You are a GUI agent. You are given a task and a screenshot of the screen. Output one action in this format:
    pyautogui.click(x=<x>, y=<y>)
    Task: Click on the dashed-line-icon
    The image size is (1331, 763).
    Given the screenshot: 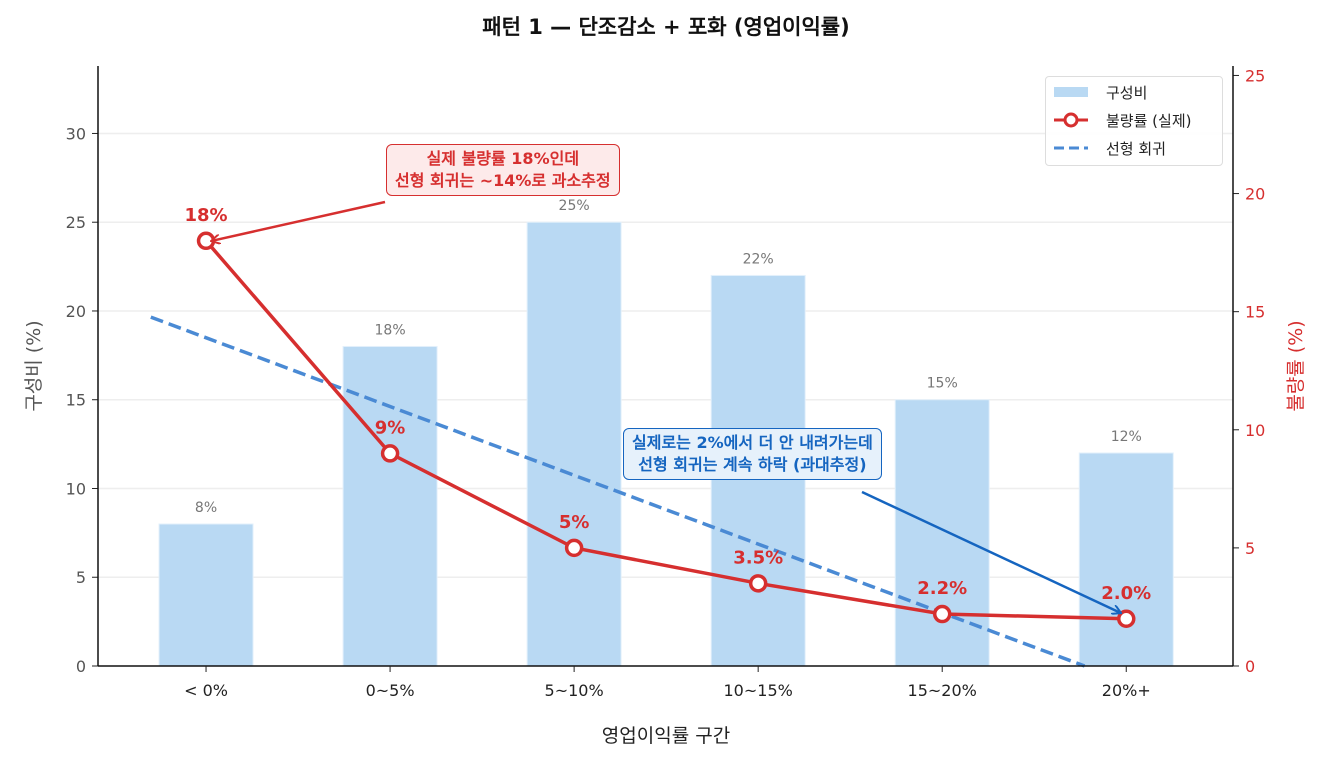 What is the action you would take?
    pyautogui.click(x=1071, y=148)
    